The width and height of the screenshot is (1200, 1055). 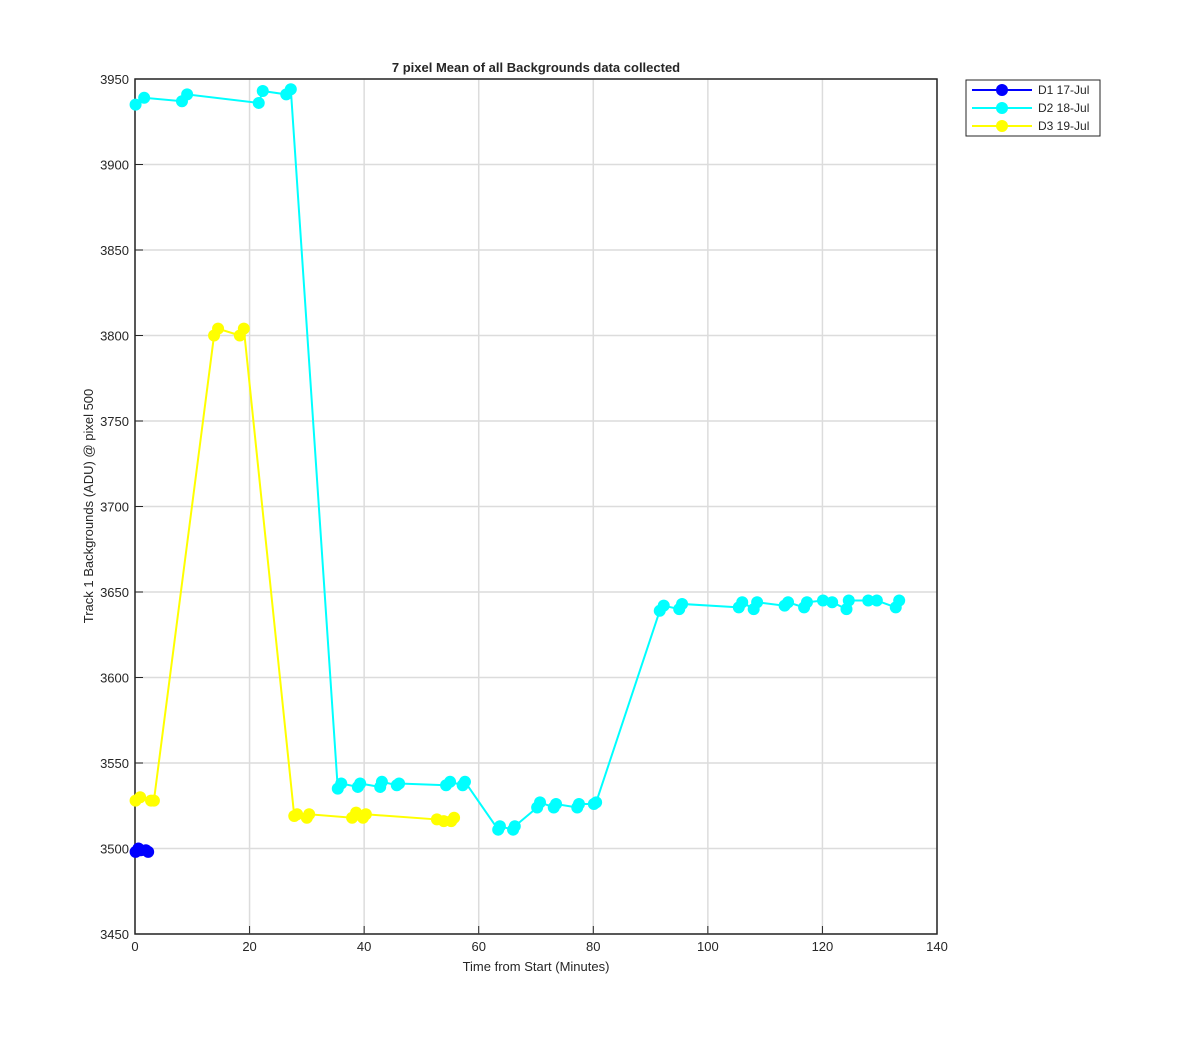 What do you see at coordinates (114, 421) in the screenshot?
I see `y-tick-label: 3750` at bounding box center [114, 421].